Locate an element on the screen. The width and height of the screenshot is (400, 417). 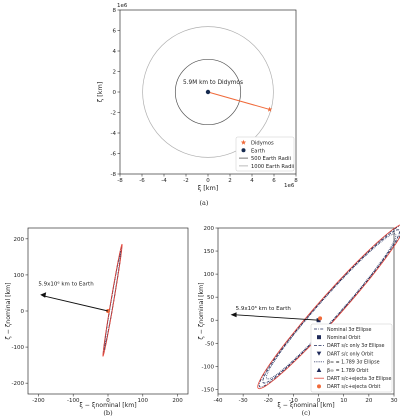
panel-b-earth-arrow is located at coordinates (76, 303).